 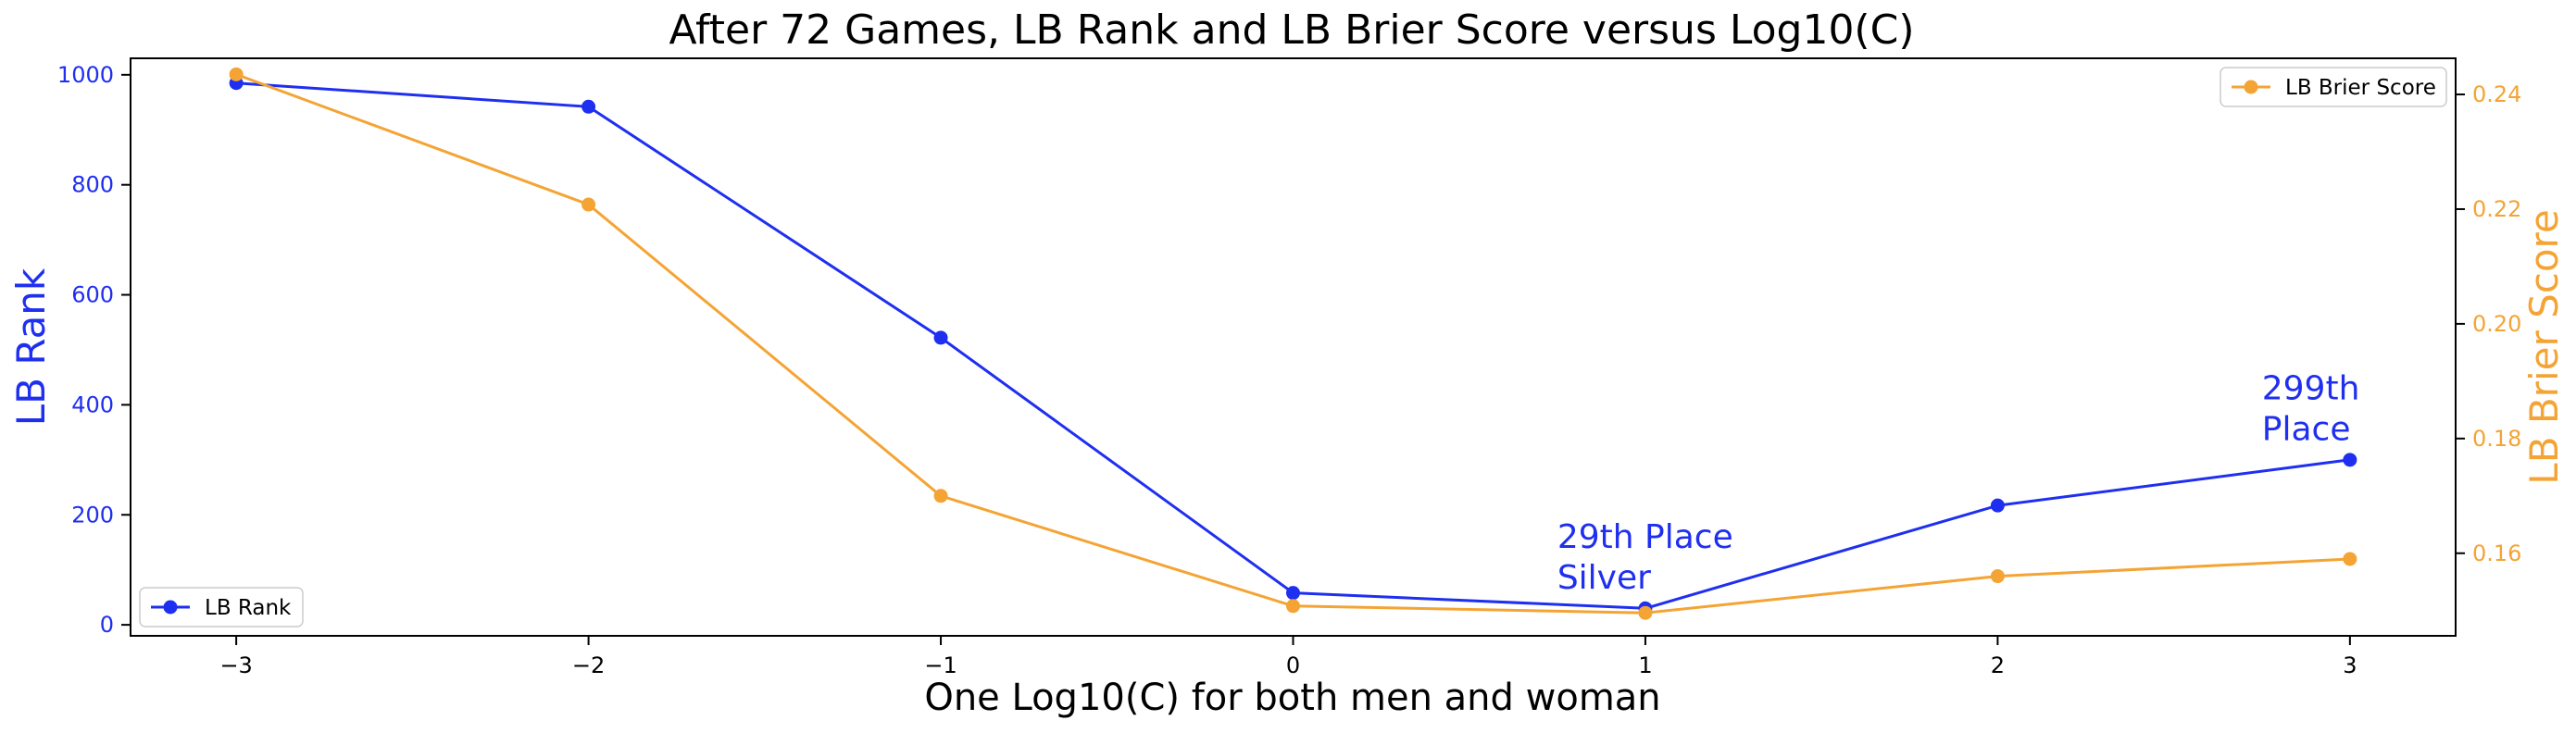 I want to click on y-left-tick-label: 400, so click(x=93, y=404).